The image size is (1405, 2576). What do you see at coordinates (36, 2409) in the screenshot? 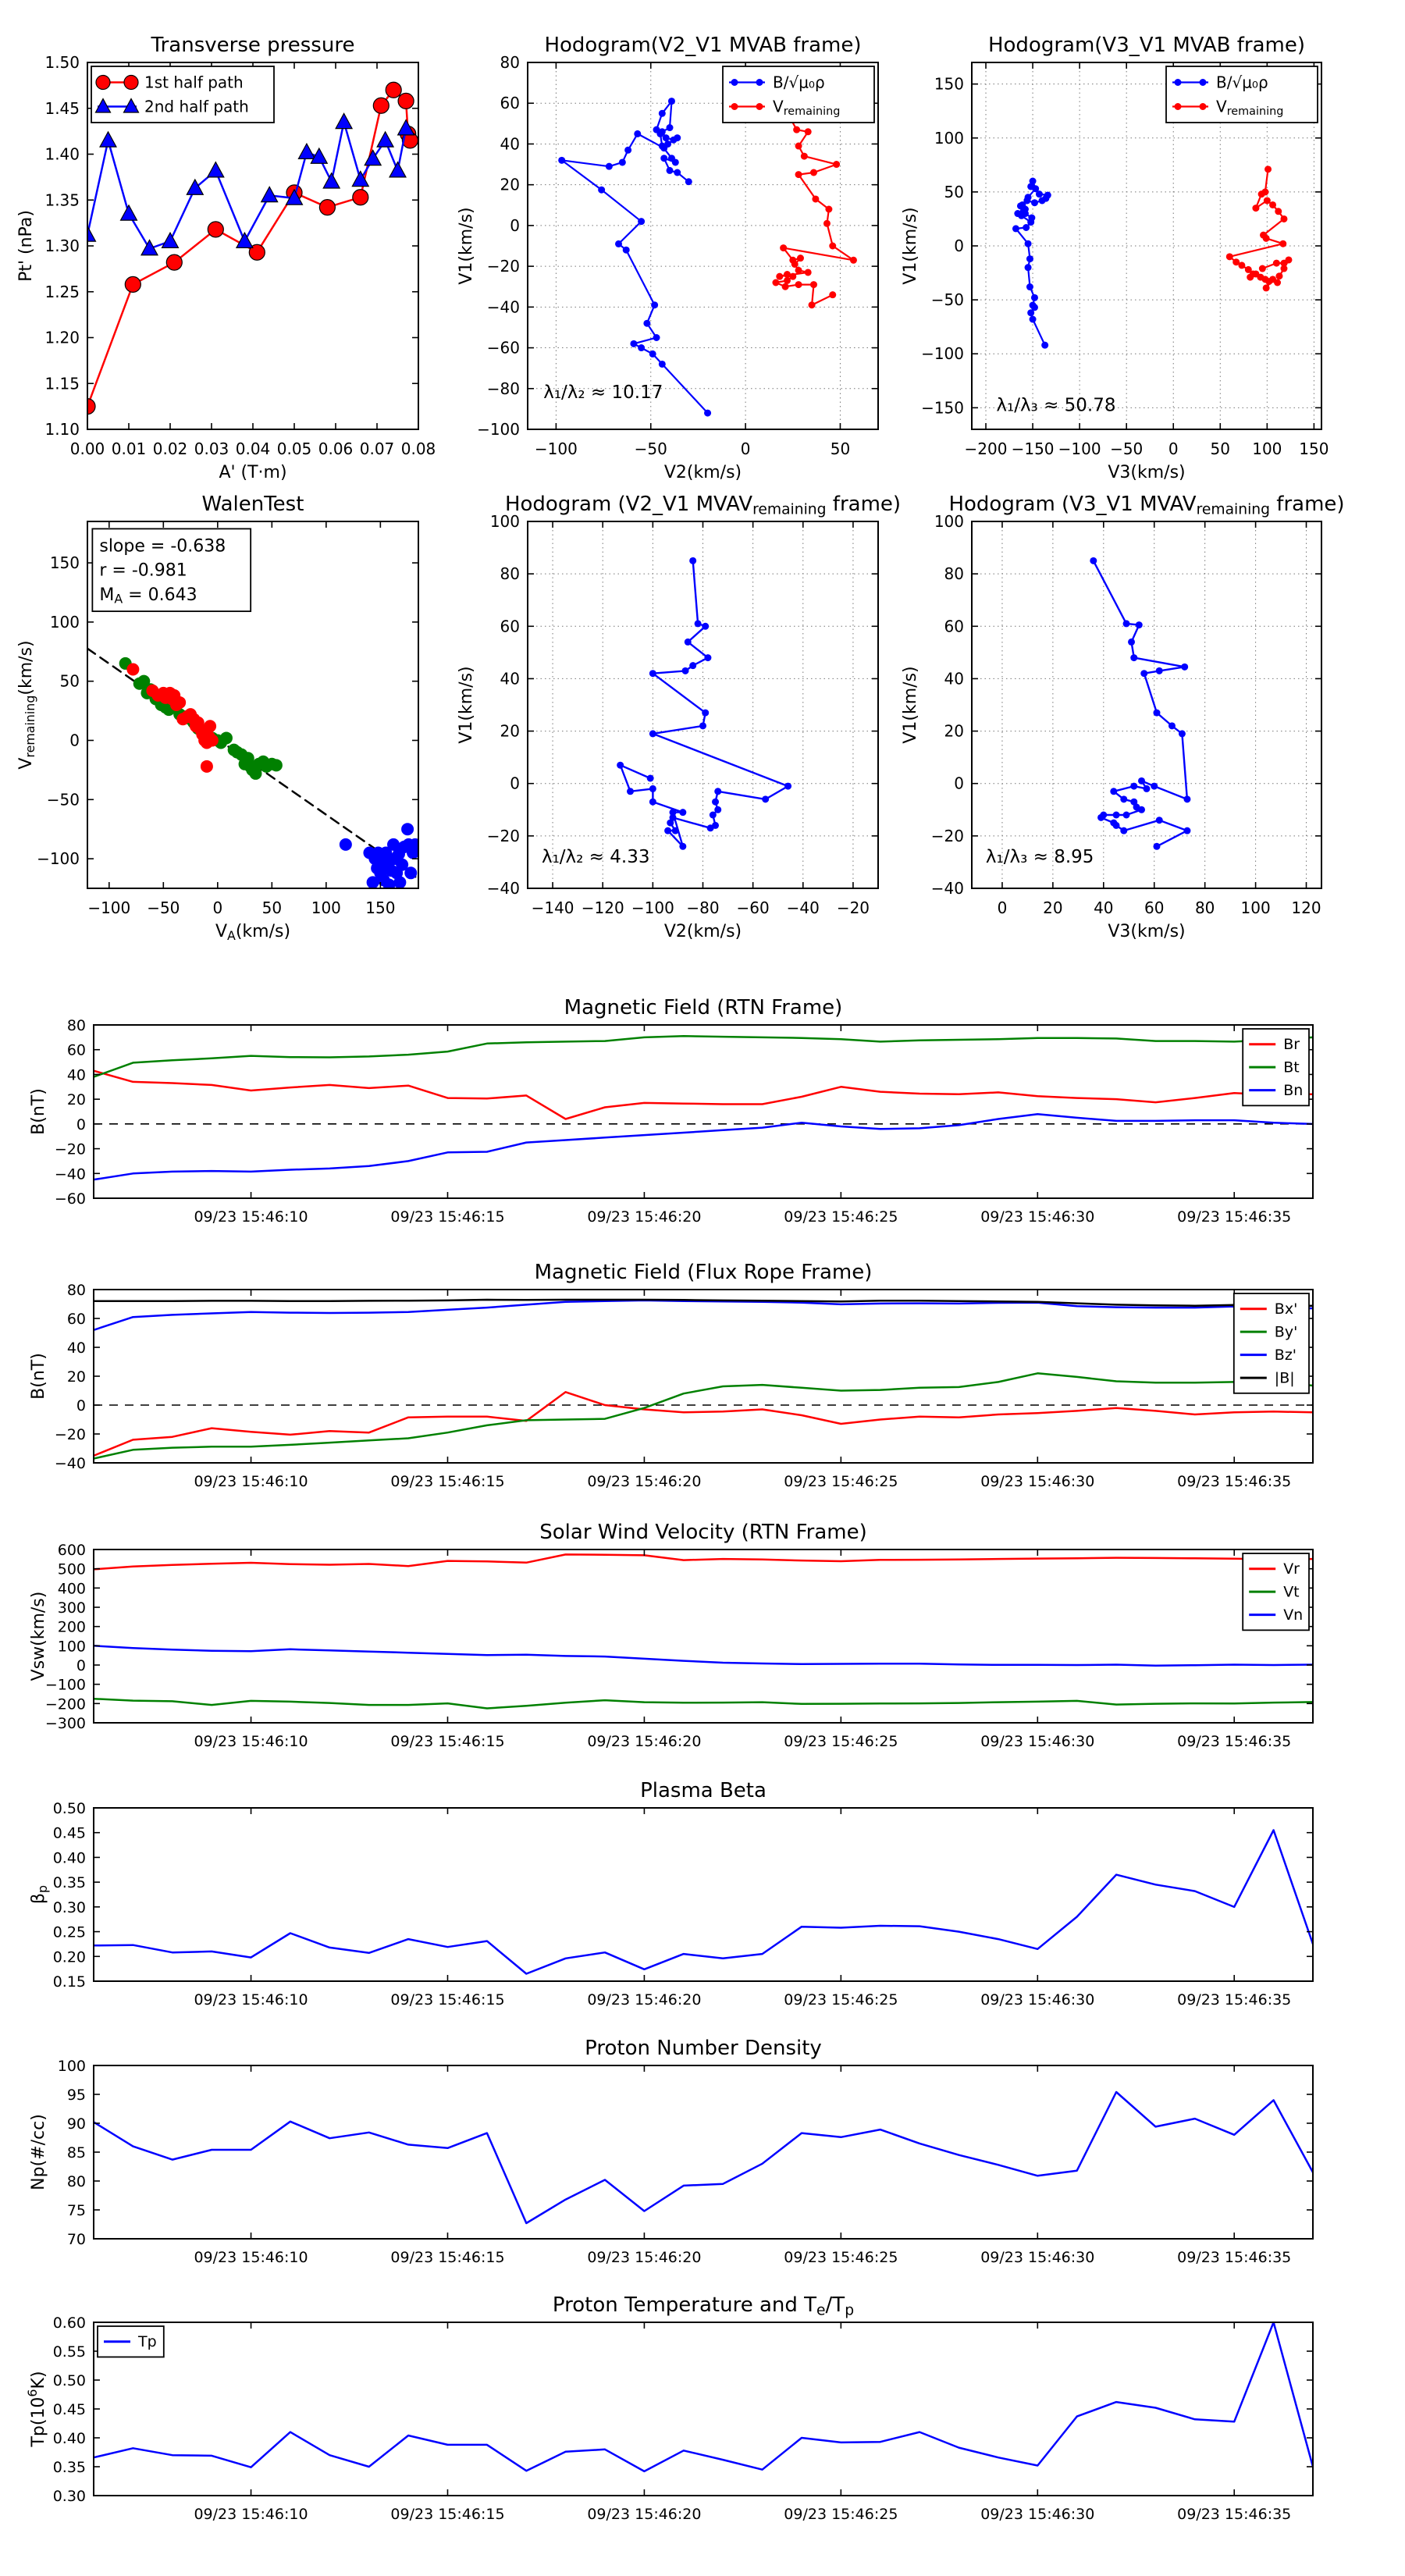
I see `y-axis-label: Tp(106K)` at bounding box center [36, 2409].